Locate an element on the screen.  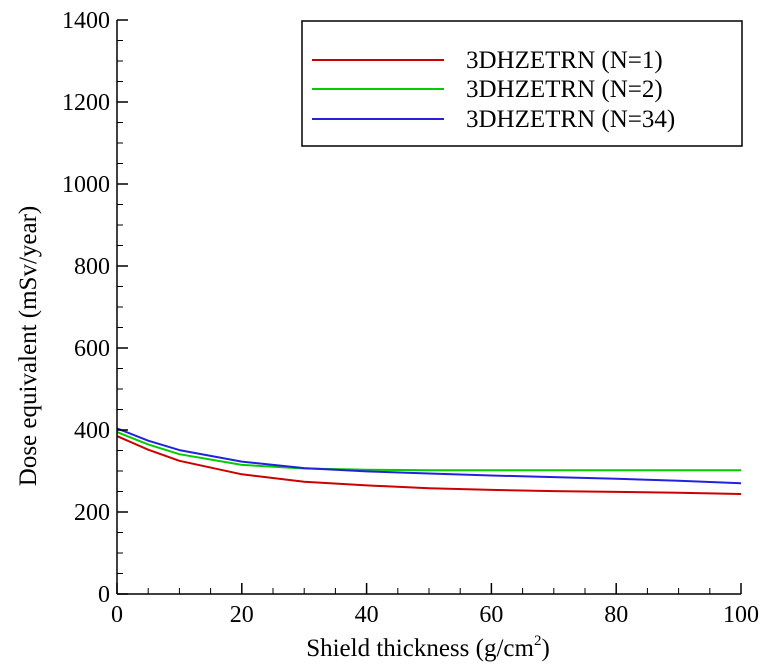
x-axis-title-end: ) is located at coordinates (545, 648).